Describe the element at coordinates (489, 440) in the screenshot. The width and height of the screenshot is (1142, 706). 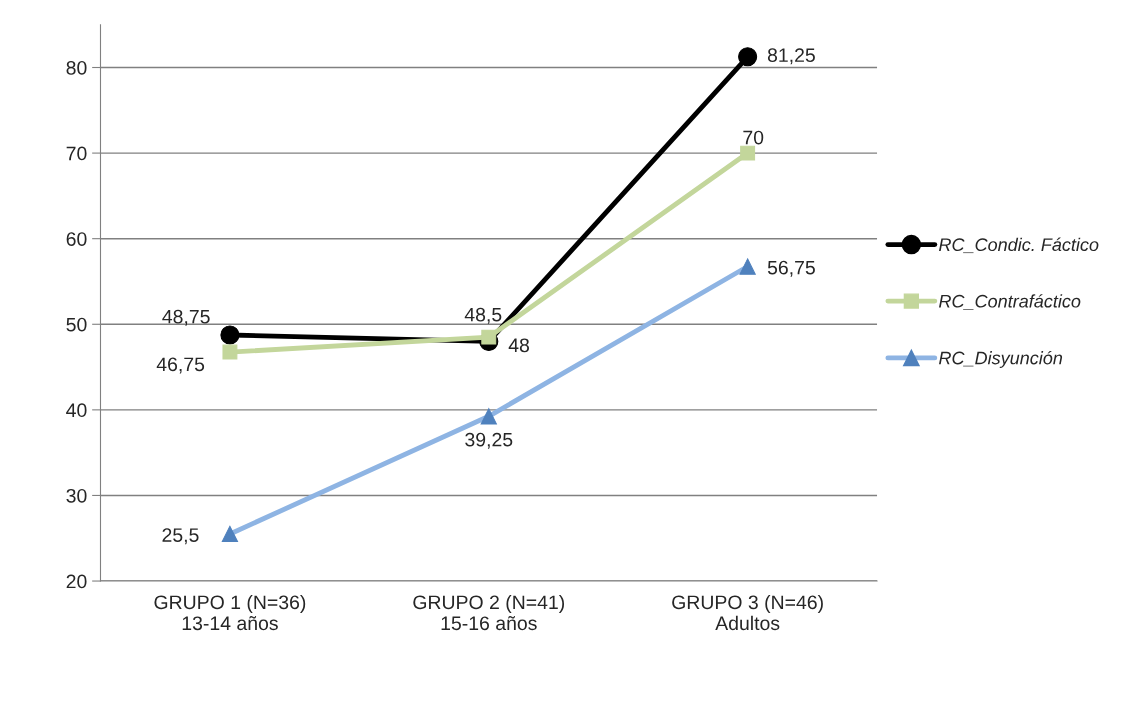
I see `data-label: 39,25` at that location.